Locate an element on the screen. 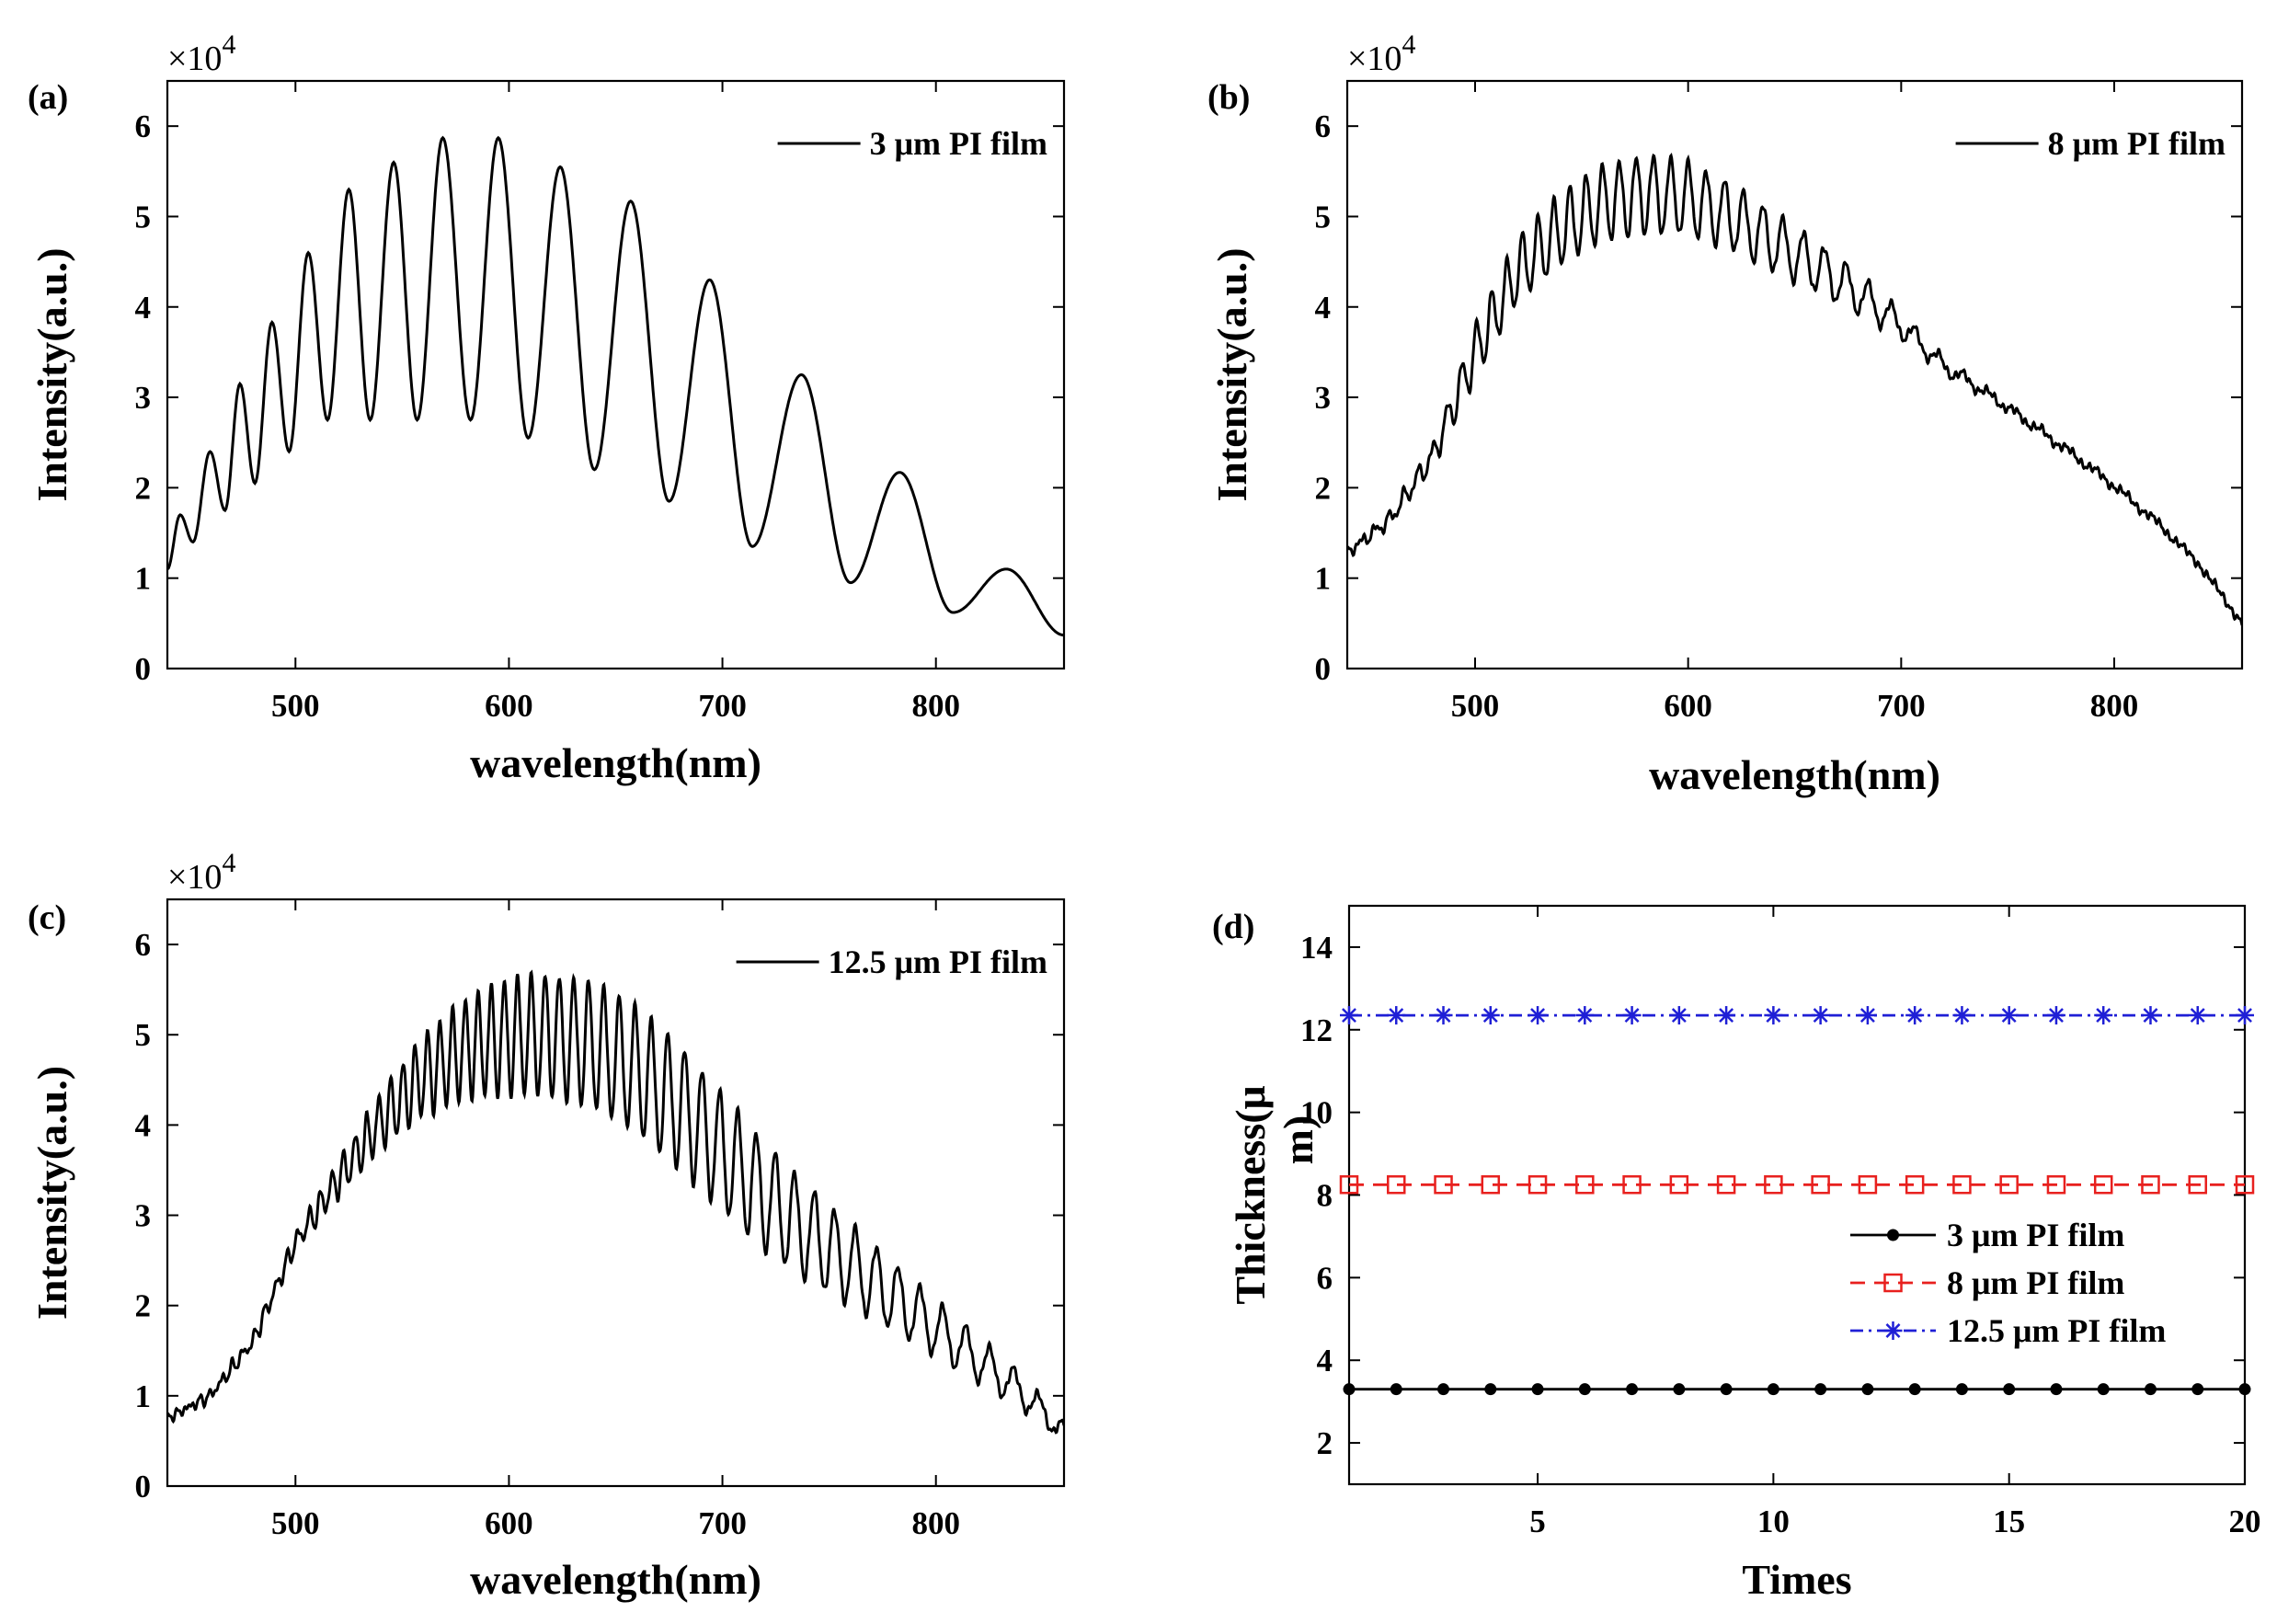 The height and width of the screenshot is (1624, 2277). legend: 8 μm PI film is located at coordinates (2090, 143).